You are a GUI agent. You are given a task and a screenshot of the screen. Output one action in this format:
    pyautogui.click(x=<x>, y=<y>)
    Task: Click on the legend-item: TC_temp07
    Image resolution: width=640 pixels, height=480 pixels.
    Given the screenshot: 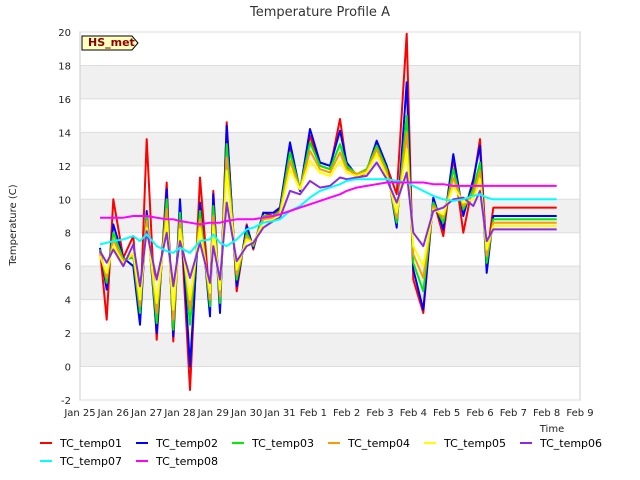 What is the action you would take?
    pyautogui.click(x=81, y=461)
    